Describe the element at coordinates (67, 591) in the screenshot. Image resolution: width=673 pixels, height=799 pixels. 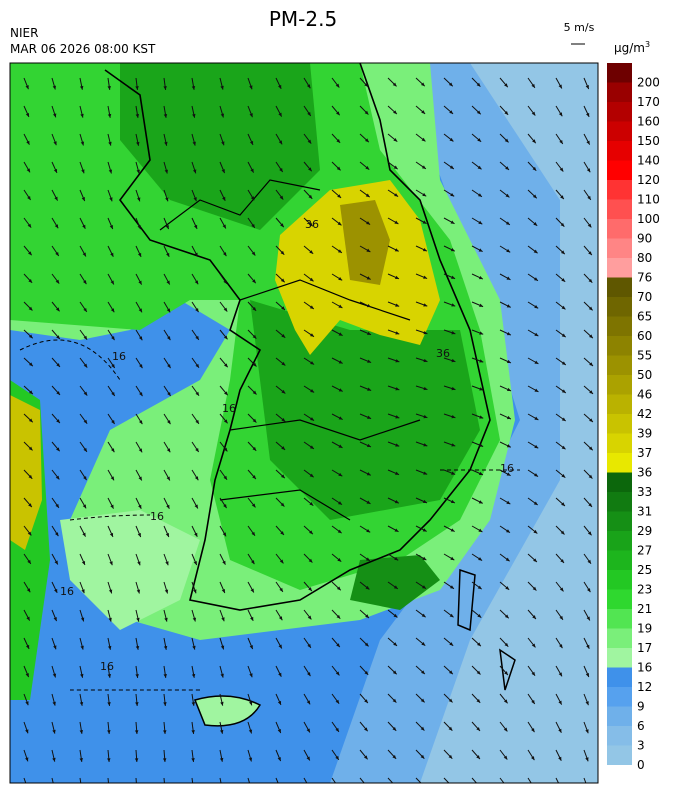
I see `contour-label: 16` at that location.